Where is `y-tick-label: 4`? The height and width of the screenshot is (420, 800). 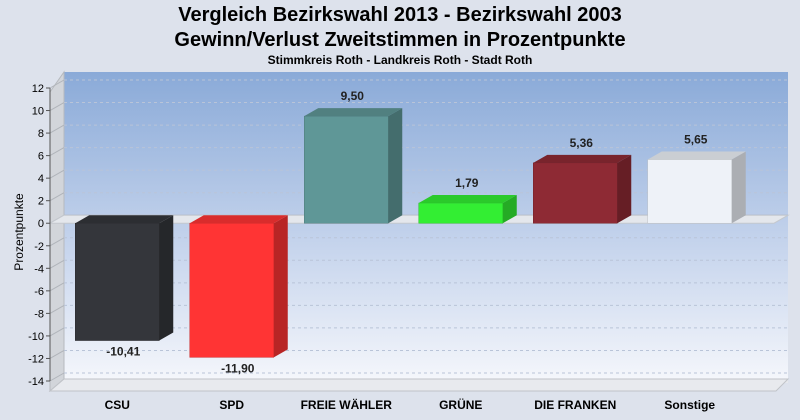
y-tick-label: 4 is located at coordinates (41, 179).